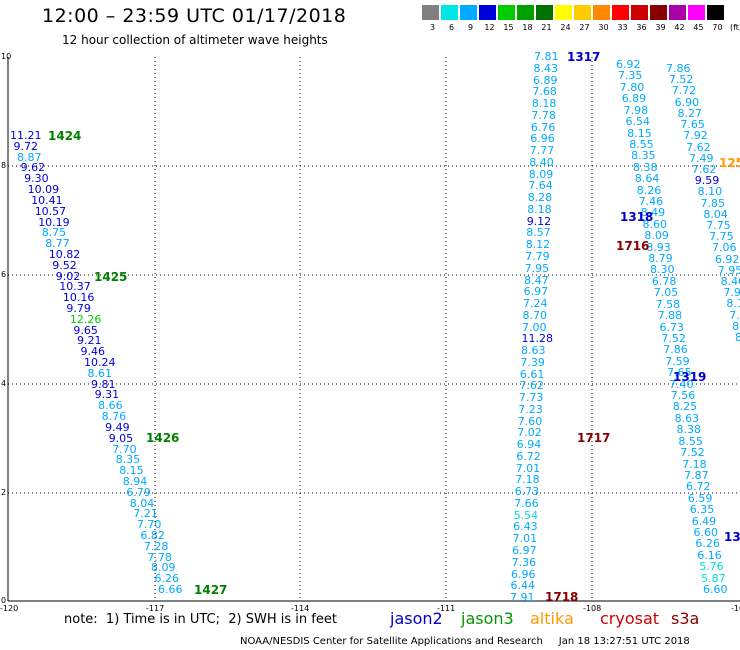 The height and width of the screenshot is (650, 740). Describe the element at coordinates (673, 338) in the screenshot. I see `wave-height-label: 7.52` at that location.